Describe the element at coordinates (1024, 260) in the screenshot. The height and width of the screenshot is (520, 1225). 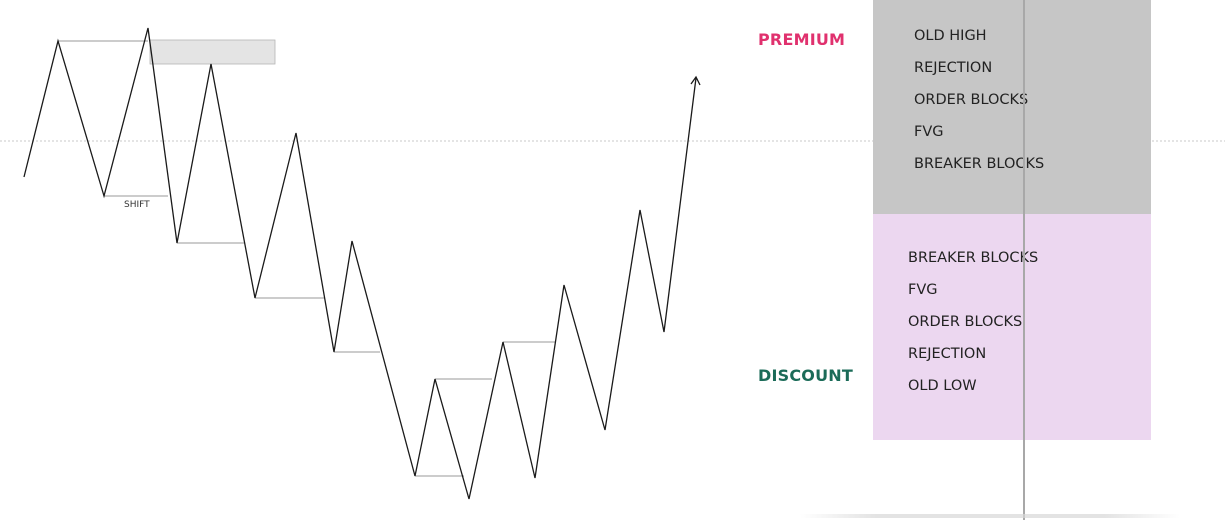
I see `vertical-divider-line` at that location.